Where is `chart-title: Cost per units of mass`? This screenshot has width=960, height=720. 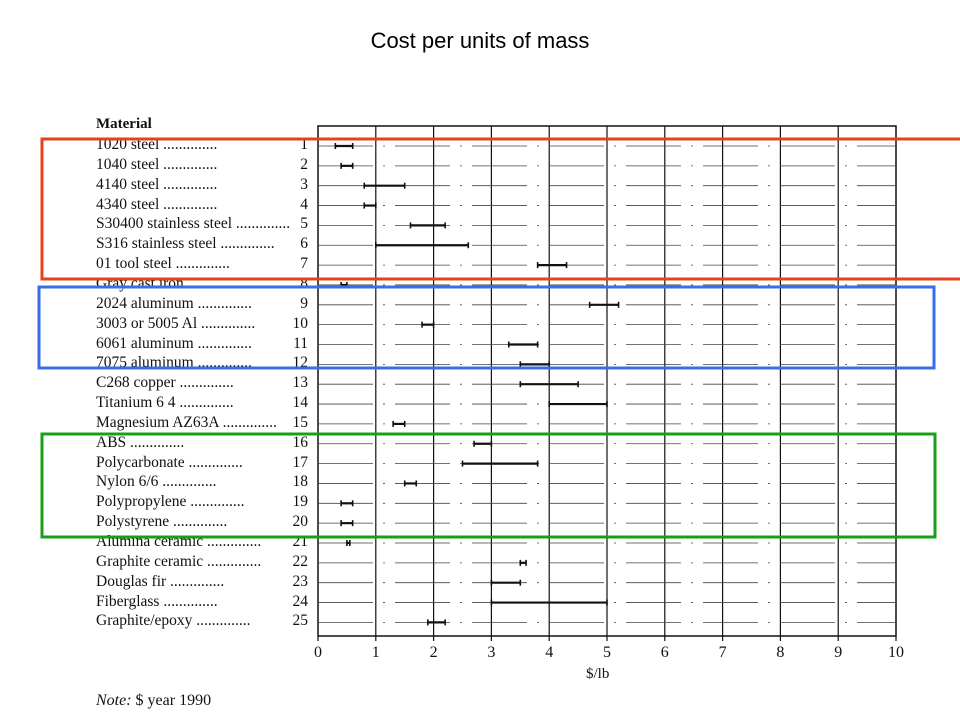 chart-title: Cost per units of mass is located at coordinates (480, 40).